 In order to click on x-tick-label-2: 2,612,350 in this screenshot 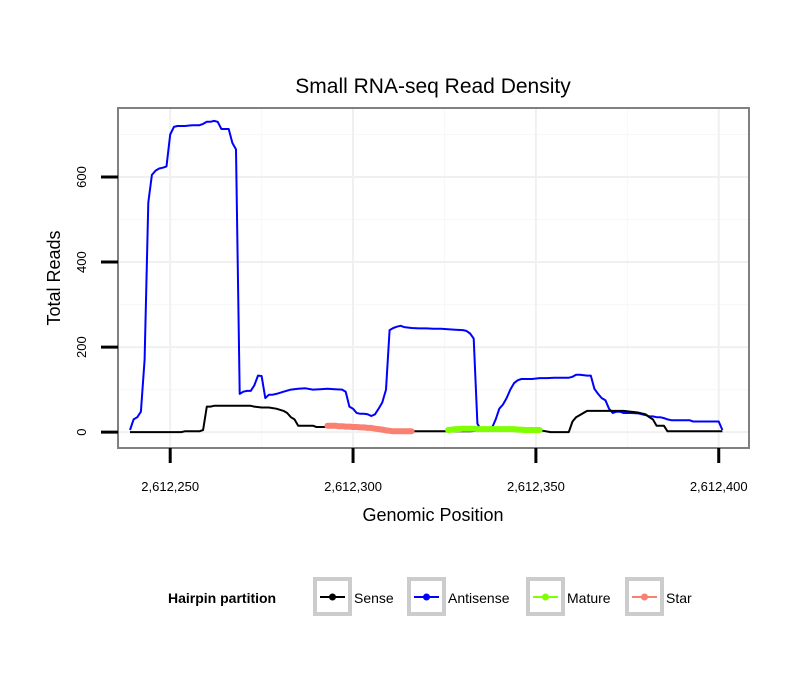, I will do `click(536, 486)`.